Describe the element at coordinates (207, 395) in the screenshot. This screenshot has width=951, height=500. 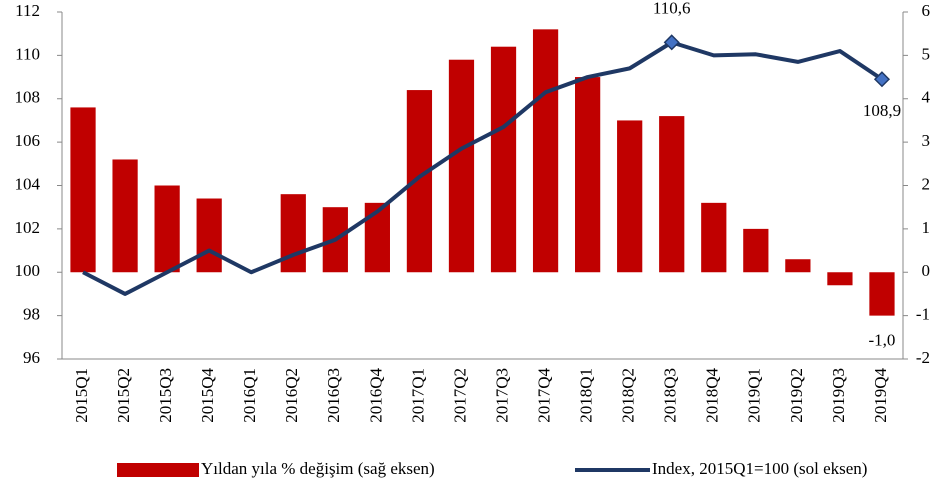
I see `x-tick-label: 2015Q4` at that location.